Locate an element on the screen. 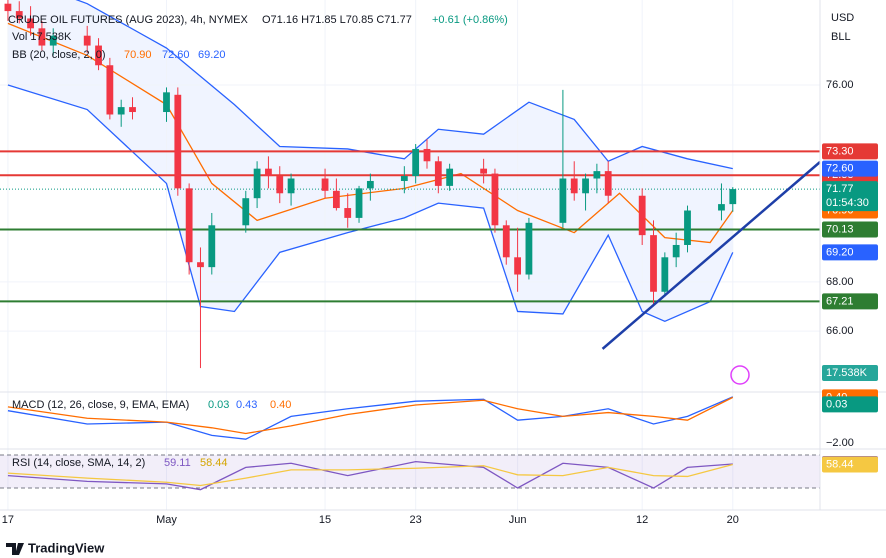  x-tick-label: May is located at coordinates (166, 520).